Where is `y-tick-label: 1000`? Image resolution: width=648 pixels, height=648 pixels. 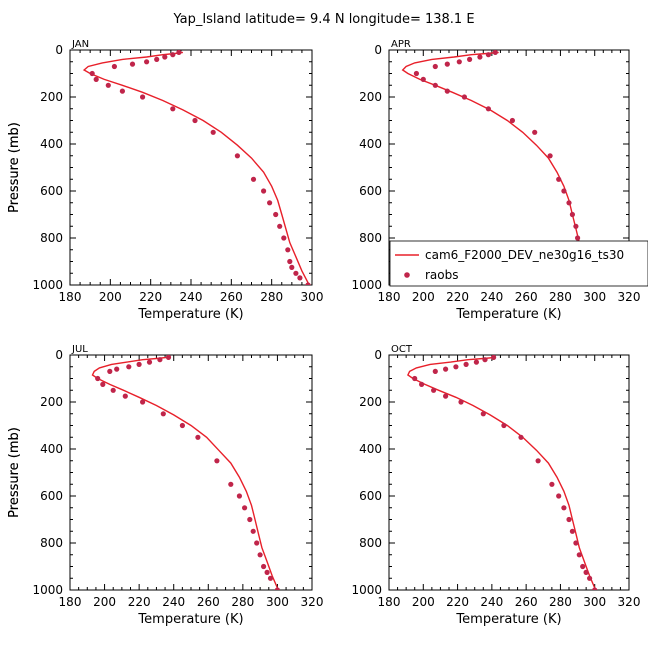
y-tick-label: 1000 is located at coordinates (366, 285).